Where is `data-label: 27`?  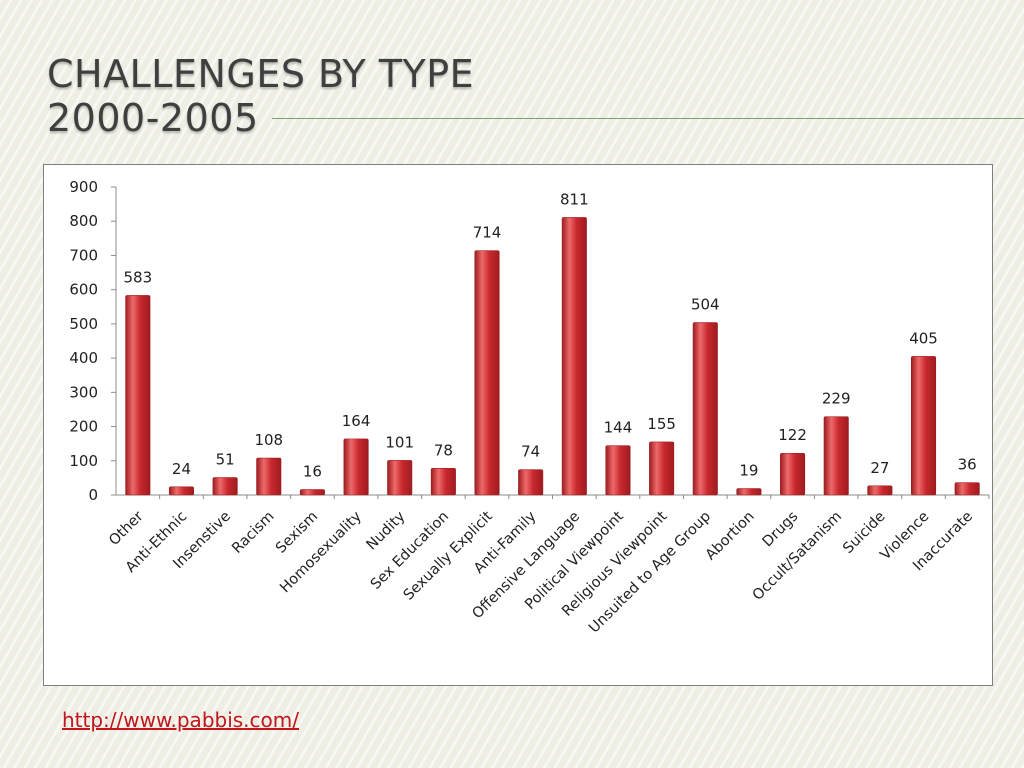 data-label: 27 is located at coordinates (879, 468).